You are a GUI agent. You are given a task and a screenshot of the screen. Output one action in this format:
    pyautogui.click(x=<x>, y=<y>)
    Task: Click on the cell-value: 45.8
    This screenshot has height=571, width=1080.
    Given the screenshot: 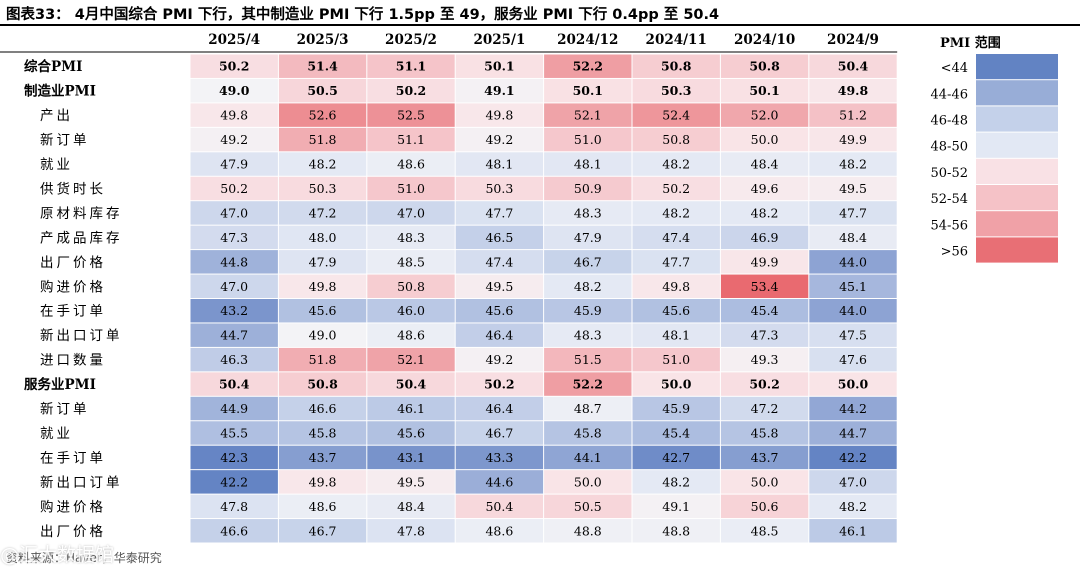 What is the action you would take?
    pyautogui.click(x=323, y=432)
    